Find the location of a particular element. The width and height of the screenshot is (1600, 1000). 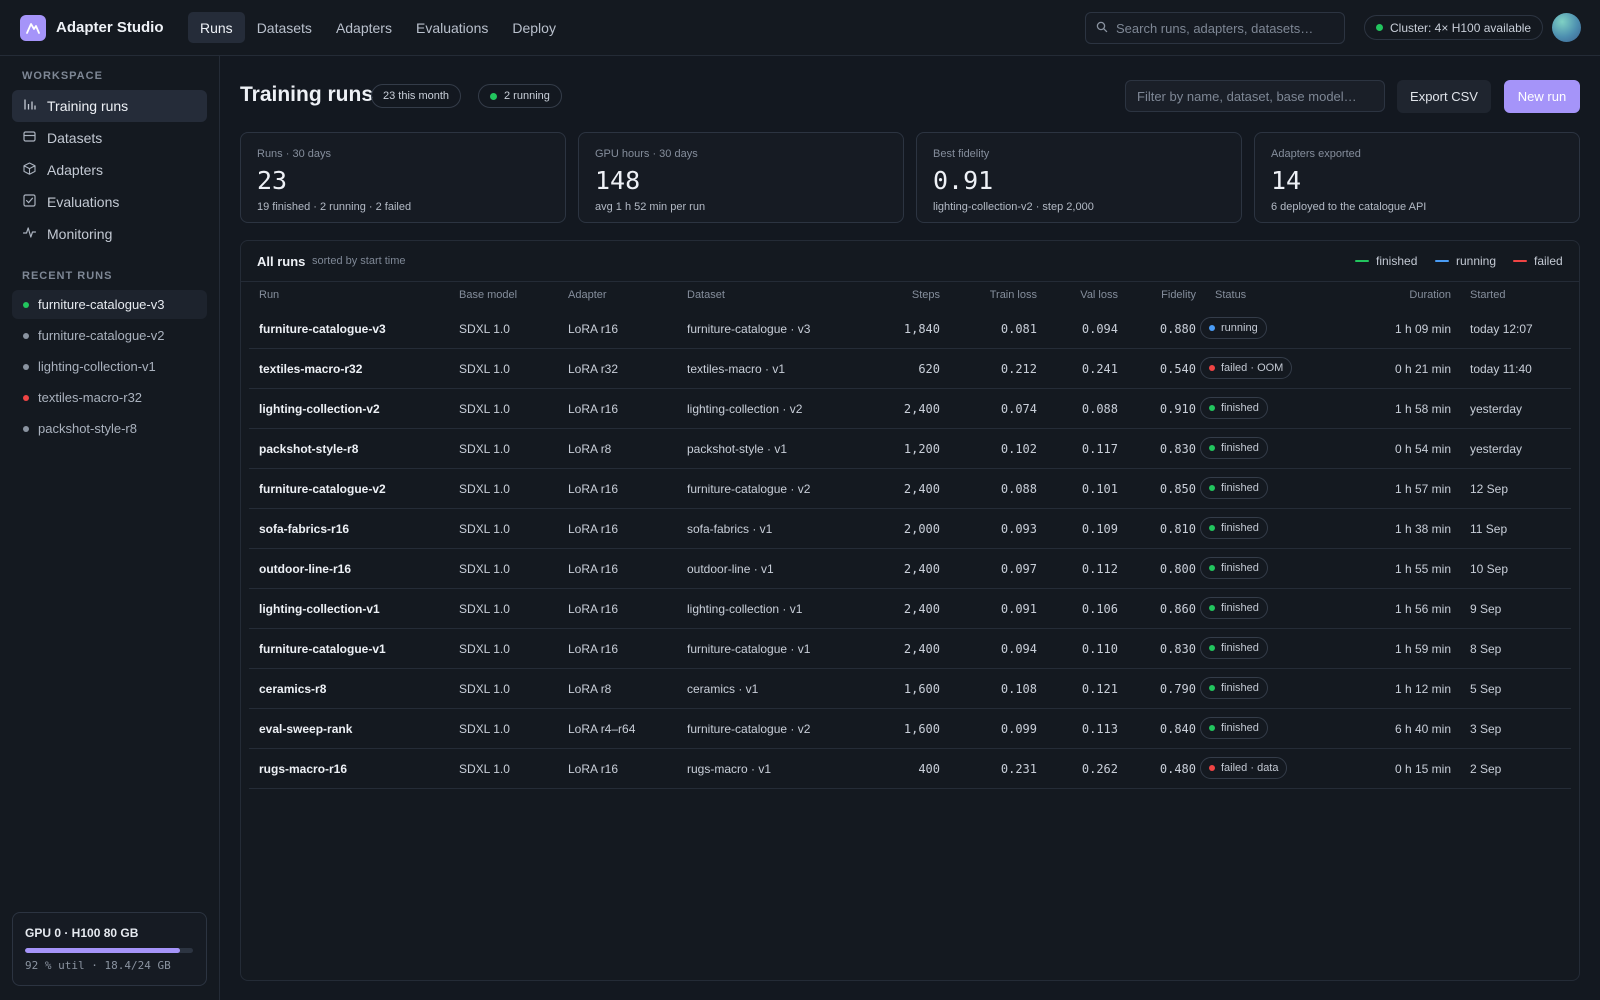

sidebar-item-evaluations: Evaluations is located at coordinates (109, 202).